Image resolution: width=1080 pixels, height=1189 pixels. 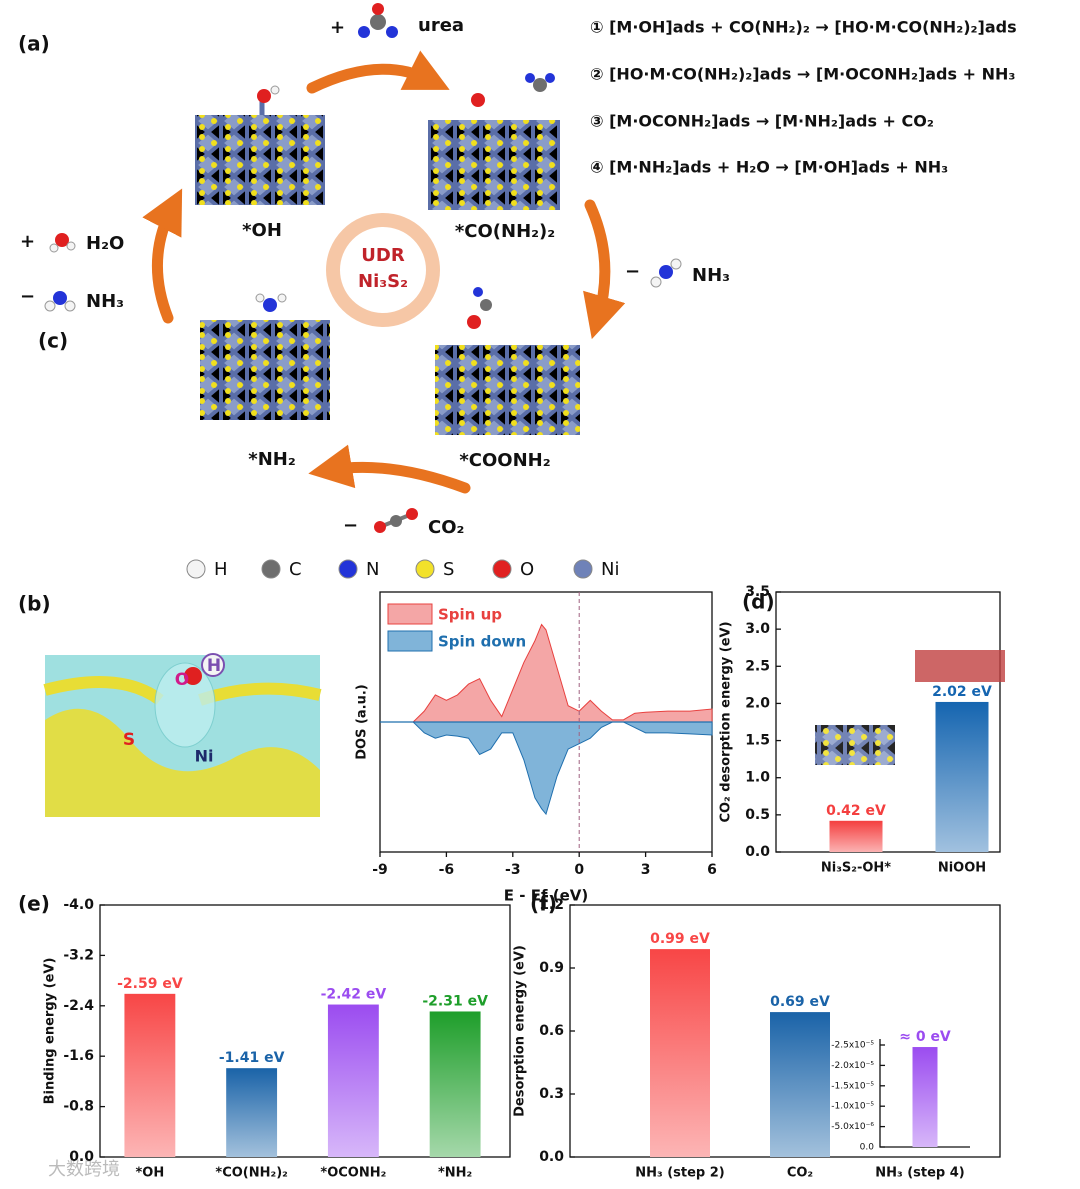 What do you see at coordinates (856, 868) in the screenshot?
I see `x-tick-label: Ni₃S₂-OH*` at bounding box center [856, 868].